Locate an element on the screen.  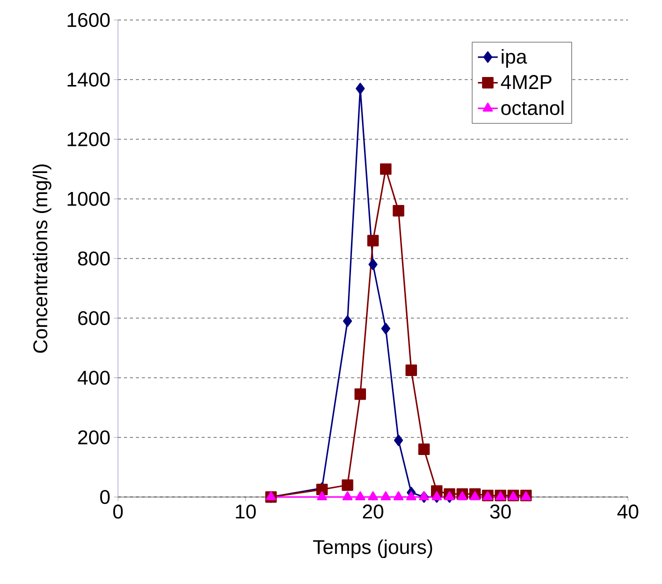
y-tick-label: 1600 is located at coordinates (89, 20).